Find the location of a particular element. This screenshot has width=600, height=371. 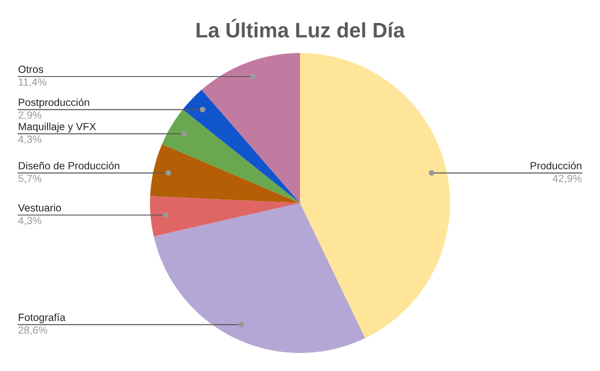

data-label: 5,7% is located at coordinates (30, 179).